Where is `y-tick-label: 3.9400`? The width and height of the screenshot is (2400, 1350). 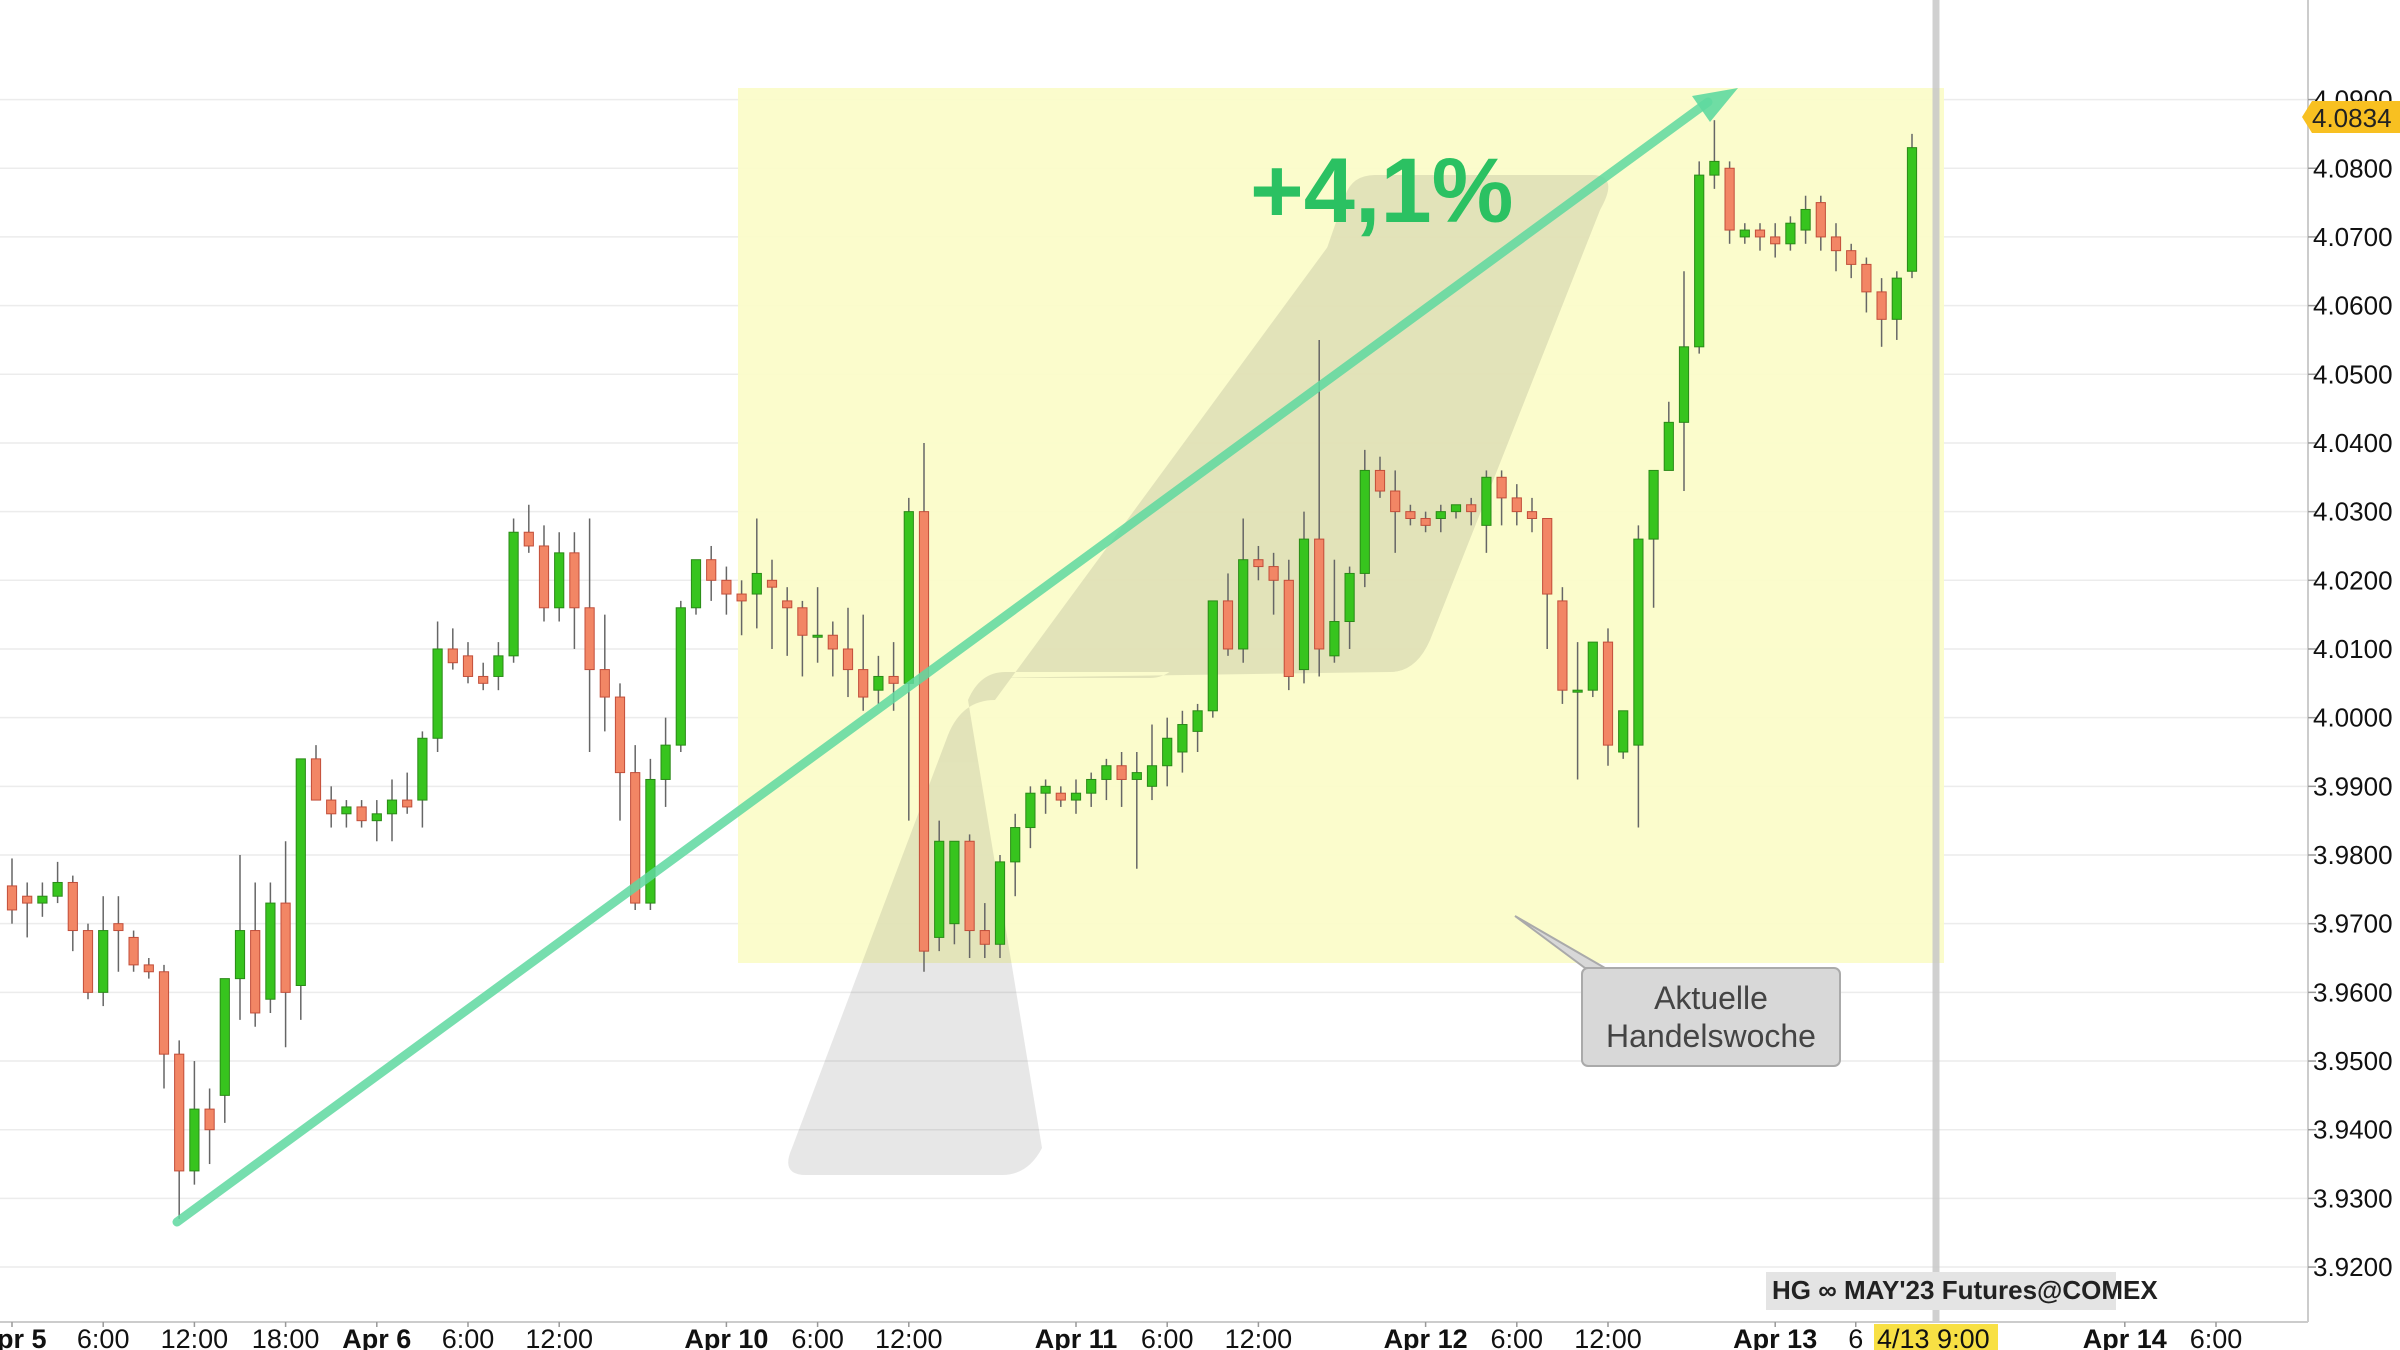
y-tick-label: 3.9400 is located at coordinates (2353, 1130).